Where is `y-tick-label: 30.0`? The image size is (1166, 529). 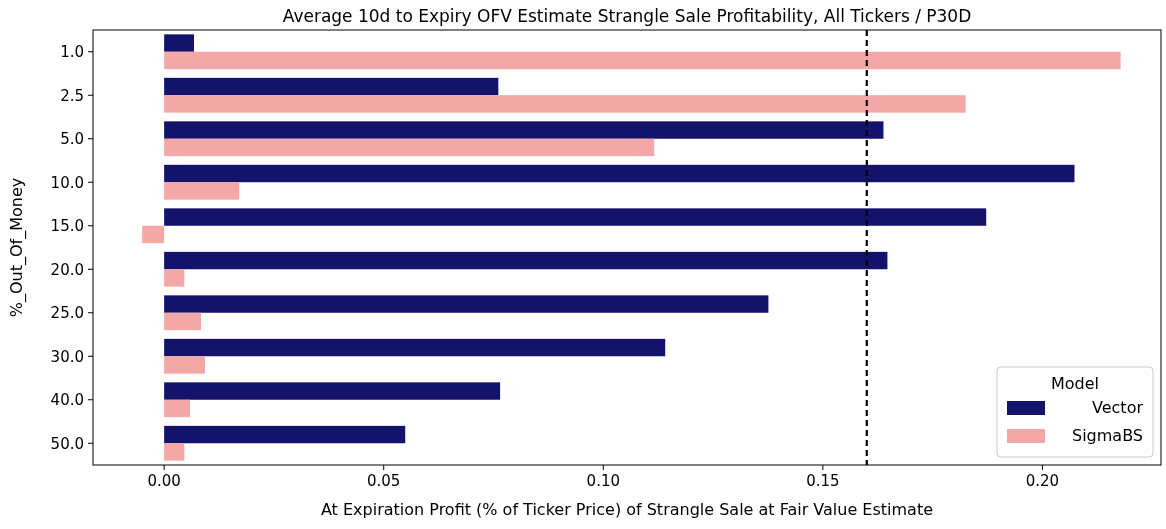
y-tick-label: 30.0 is located at coordinates (67, 356).